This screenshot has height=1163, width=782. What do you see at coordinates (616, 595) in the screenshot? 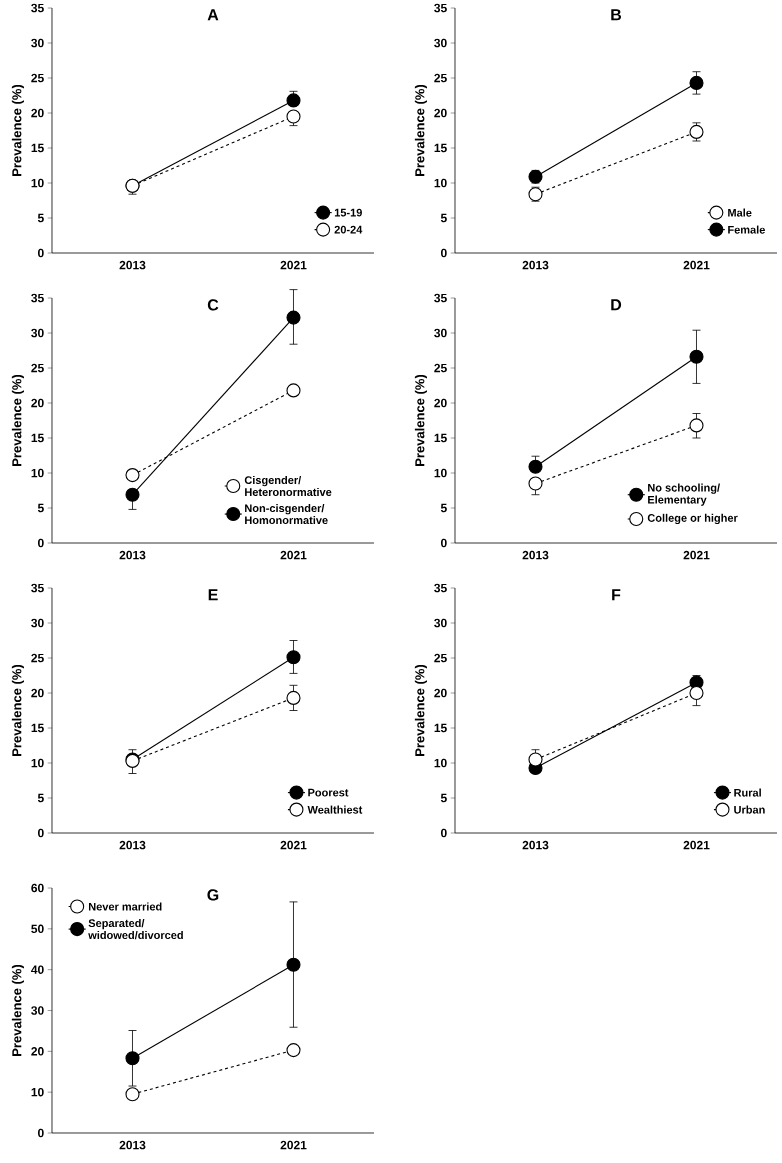
I see `chart-title: F` at bounding box center [616, 595].